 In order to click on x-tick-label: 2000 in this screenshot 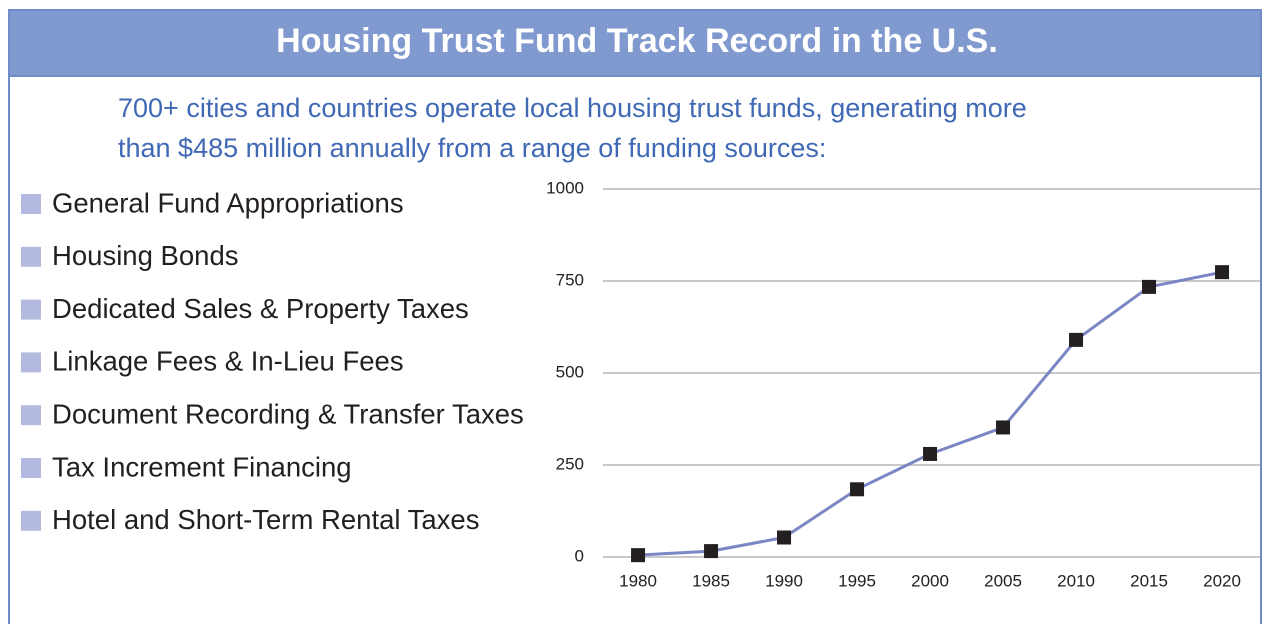, I will do `click(930, 580)`.